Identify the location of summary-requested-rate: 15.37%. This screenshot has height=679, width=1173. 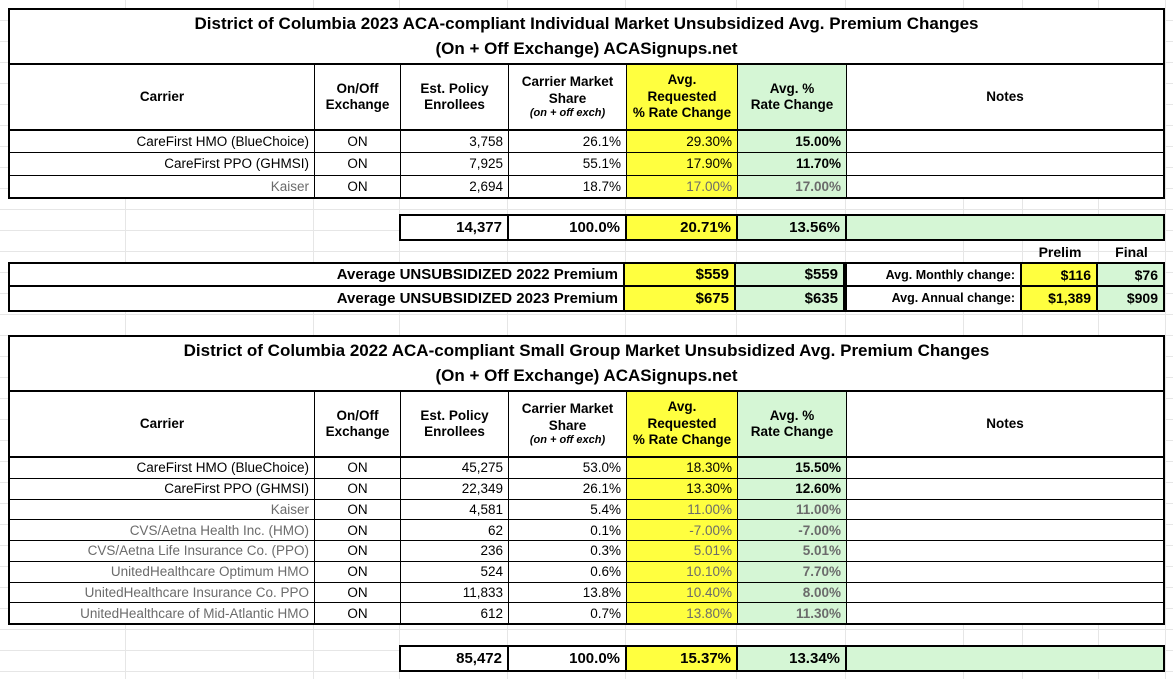
(682, 658).